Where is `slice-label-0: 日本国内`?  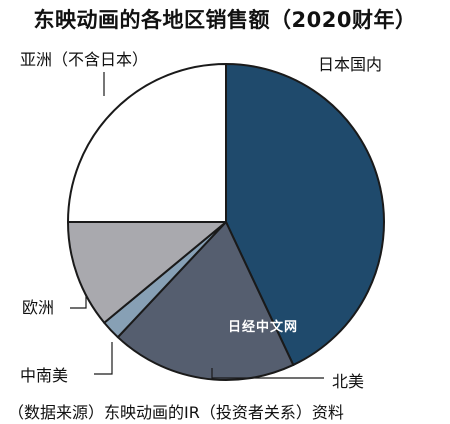
slice-label-0: 日本国内 is located at coordinates (350, 64).